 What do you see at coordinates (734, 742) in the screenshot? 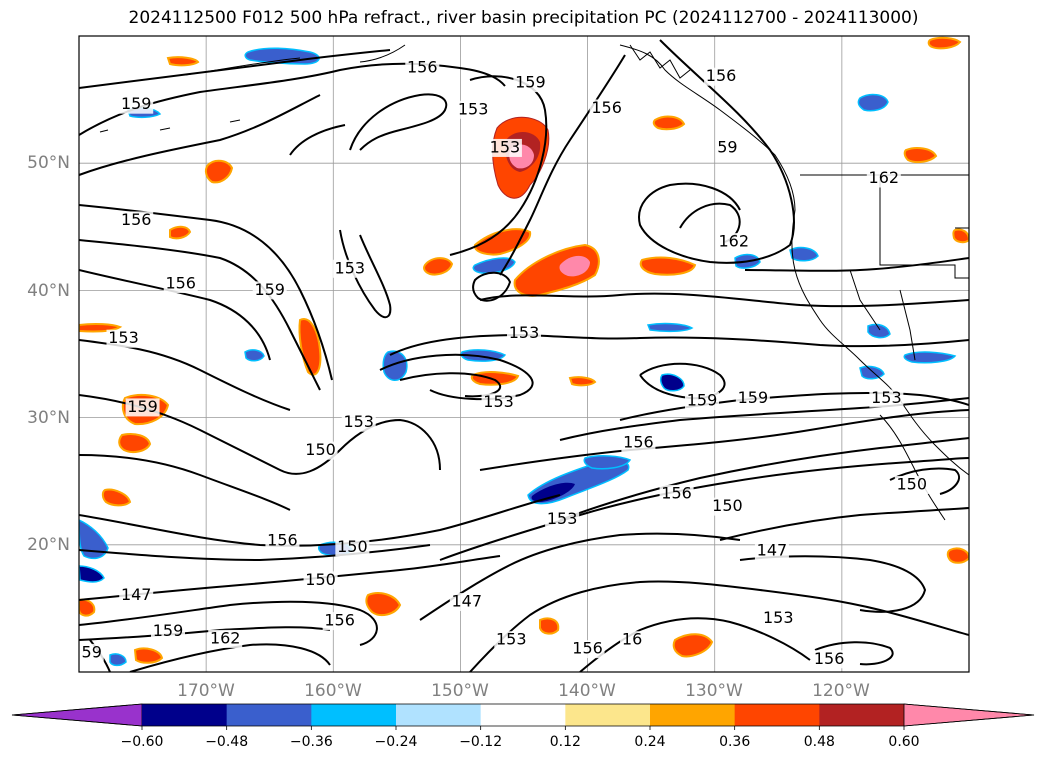
I see `colorbar-tick-label: 0.36` at bounding box center [734, 742].